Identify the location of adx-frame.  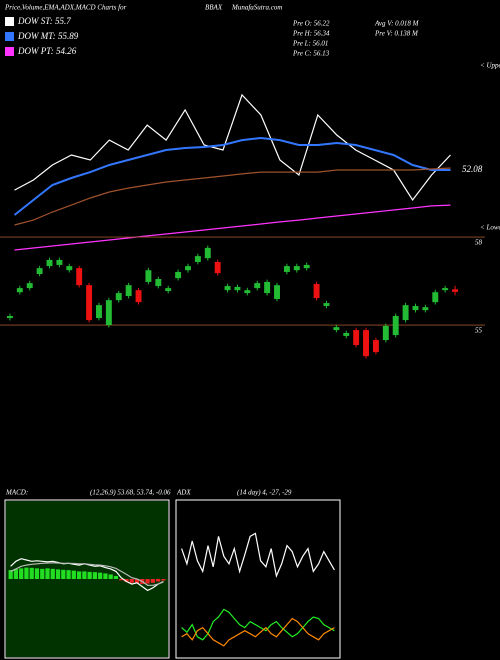
(258, 579).